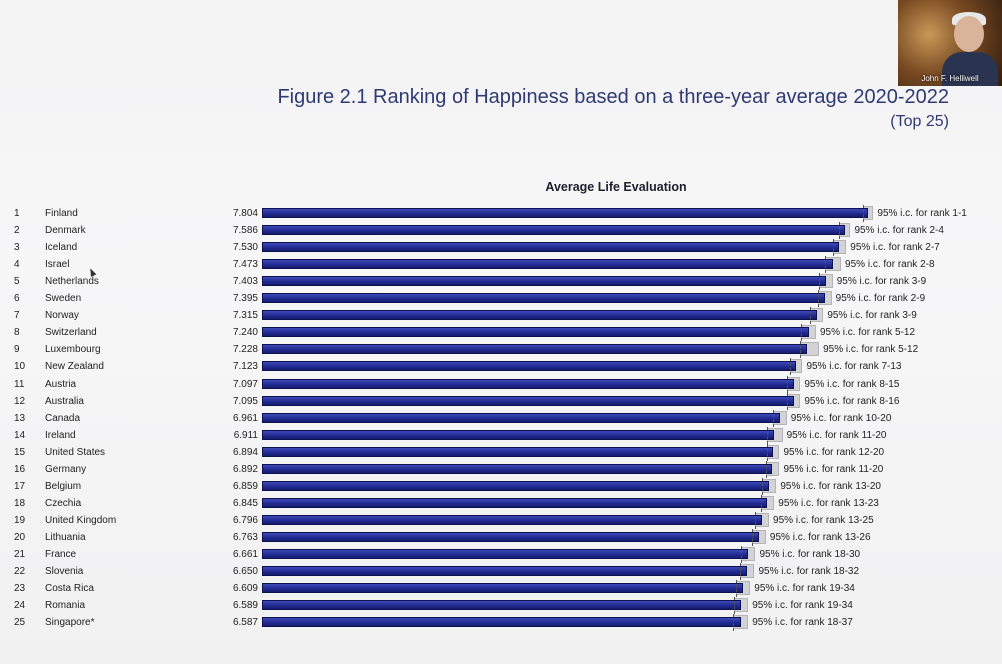  What do you see at coordinates (61, 554) in the screenshot?
I see `country-label: France` at bounding box center [61, 554].